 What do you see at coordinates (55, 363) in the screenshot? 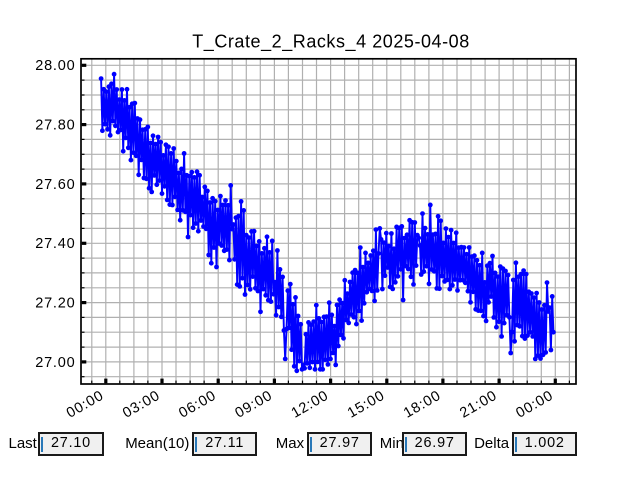
I see `svg-text: 27.00` at bounding box center [55, 363].